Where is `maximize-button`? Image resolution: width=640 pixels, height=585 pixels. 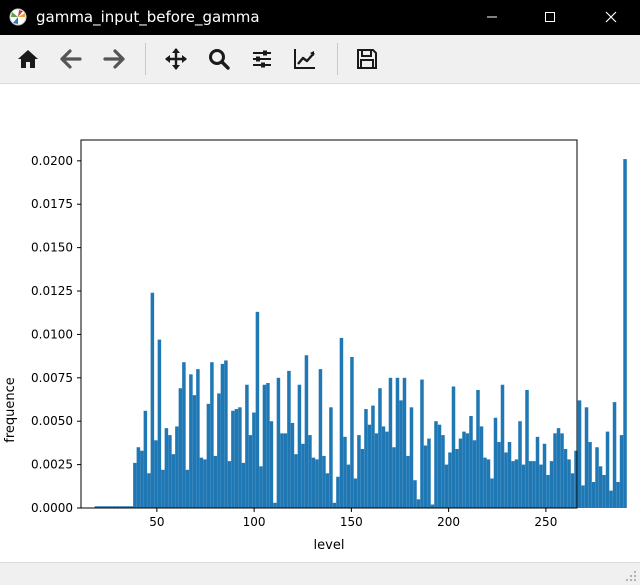
maximize-button is located at coordinates (550, 17).